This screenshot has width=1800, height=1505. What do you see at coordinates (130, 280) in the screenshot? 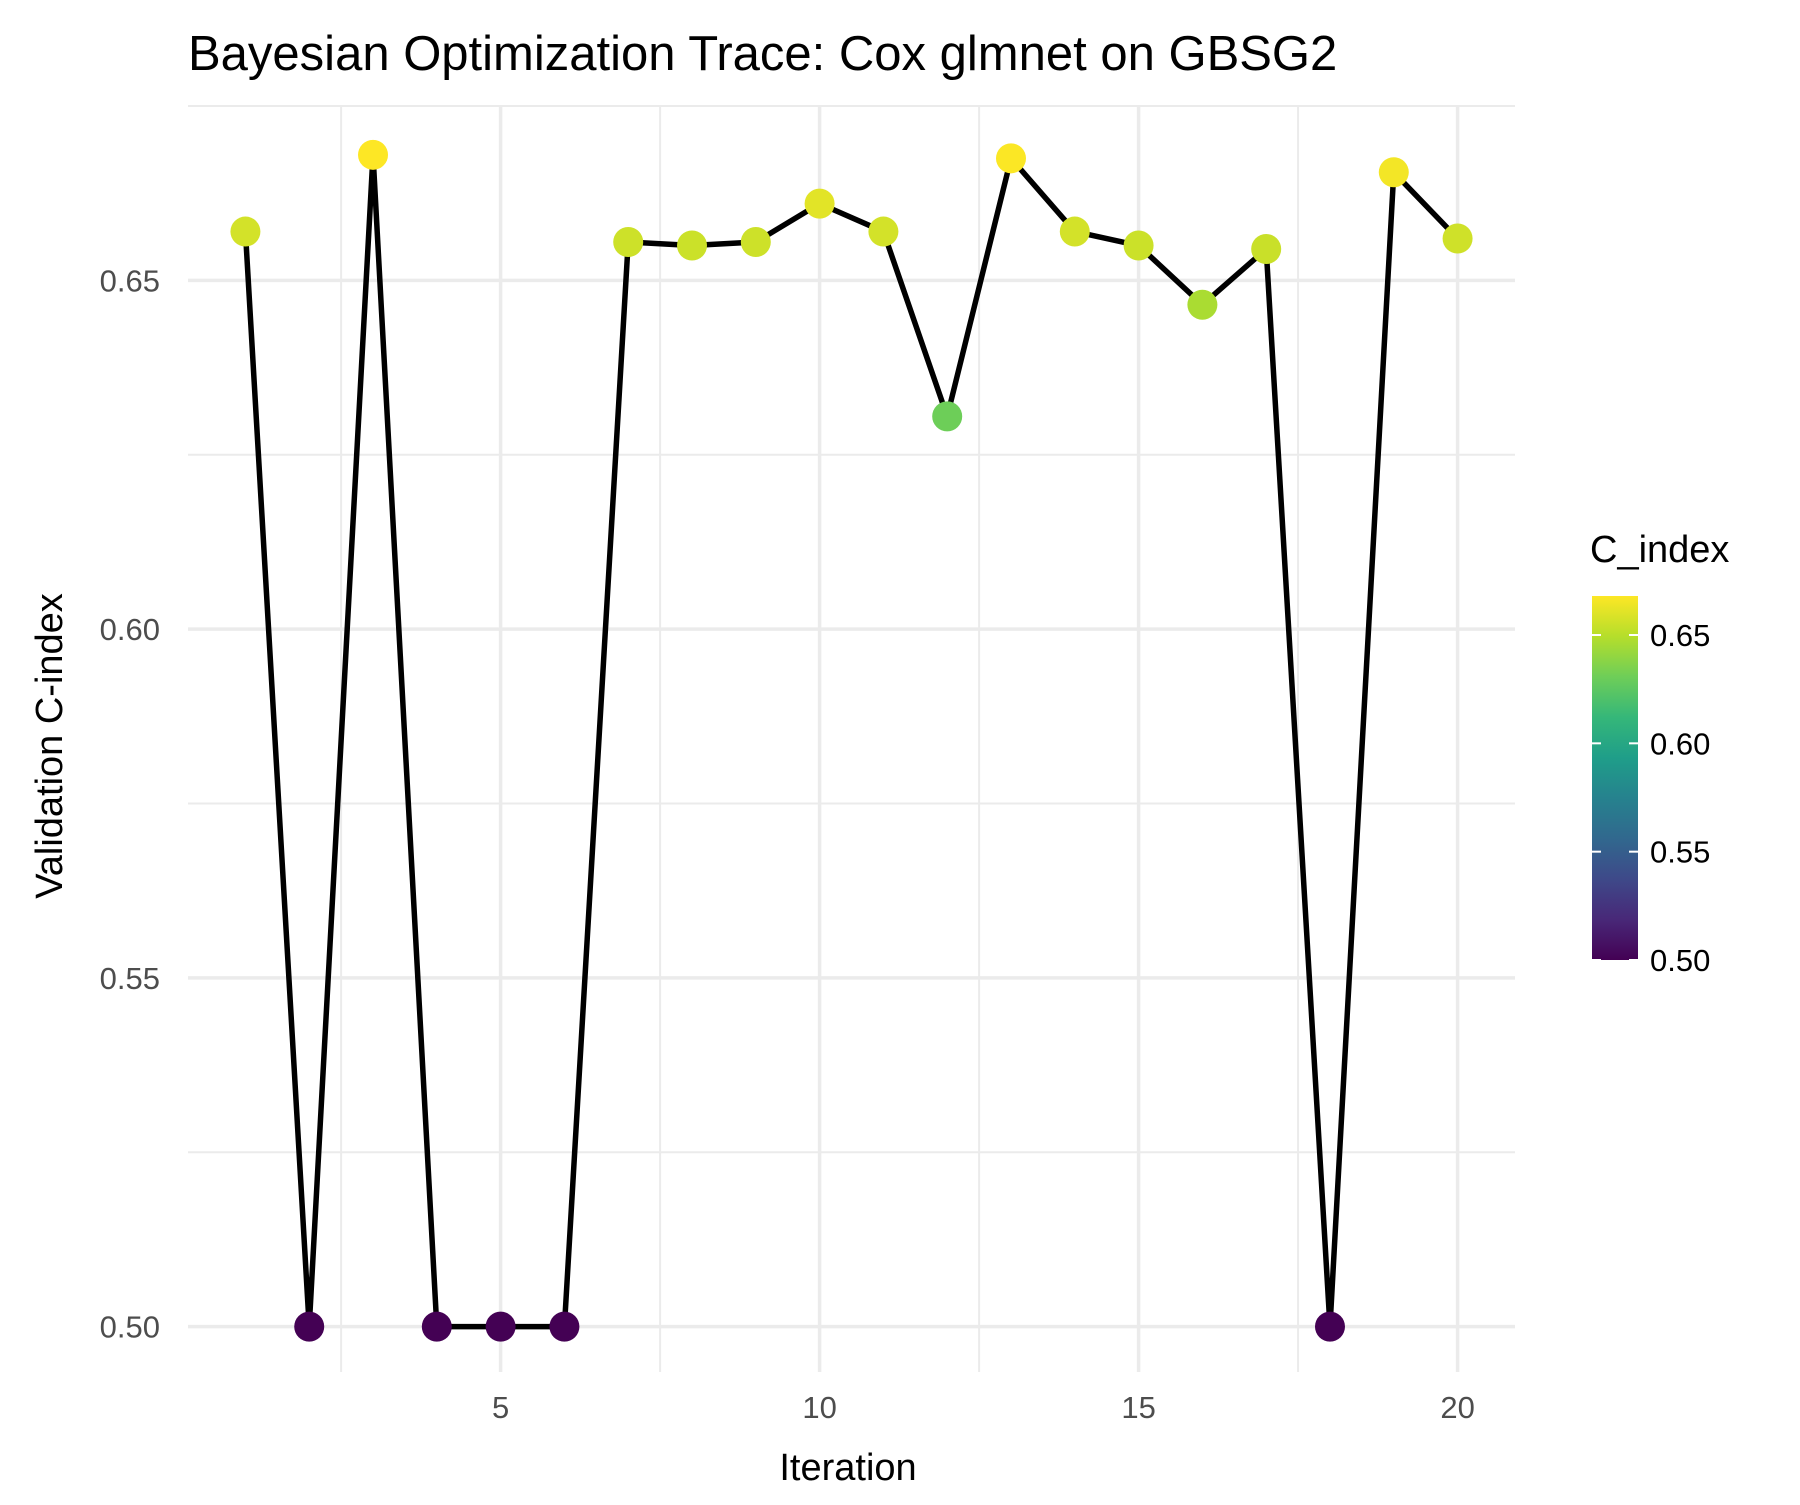
I see `y-tick-label: 0.65` at bounding box center [130, 280].